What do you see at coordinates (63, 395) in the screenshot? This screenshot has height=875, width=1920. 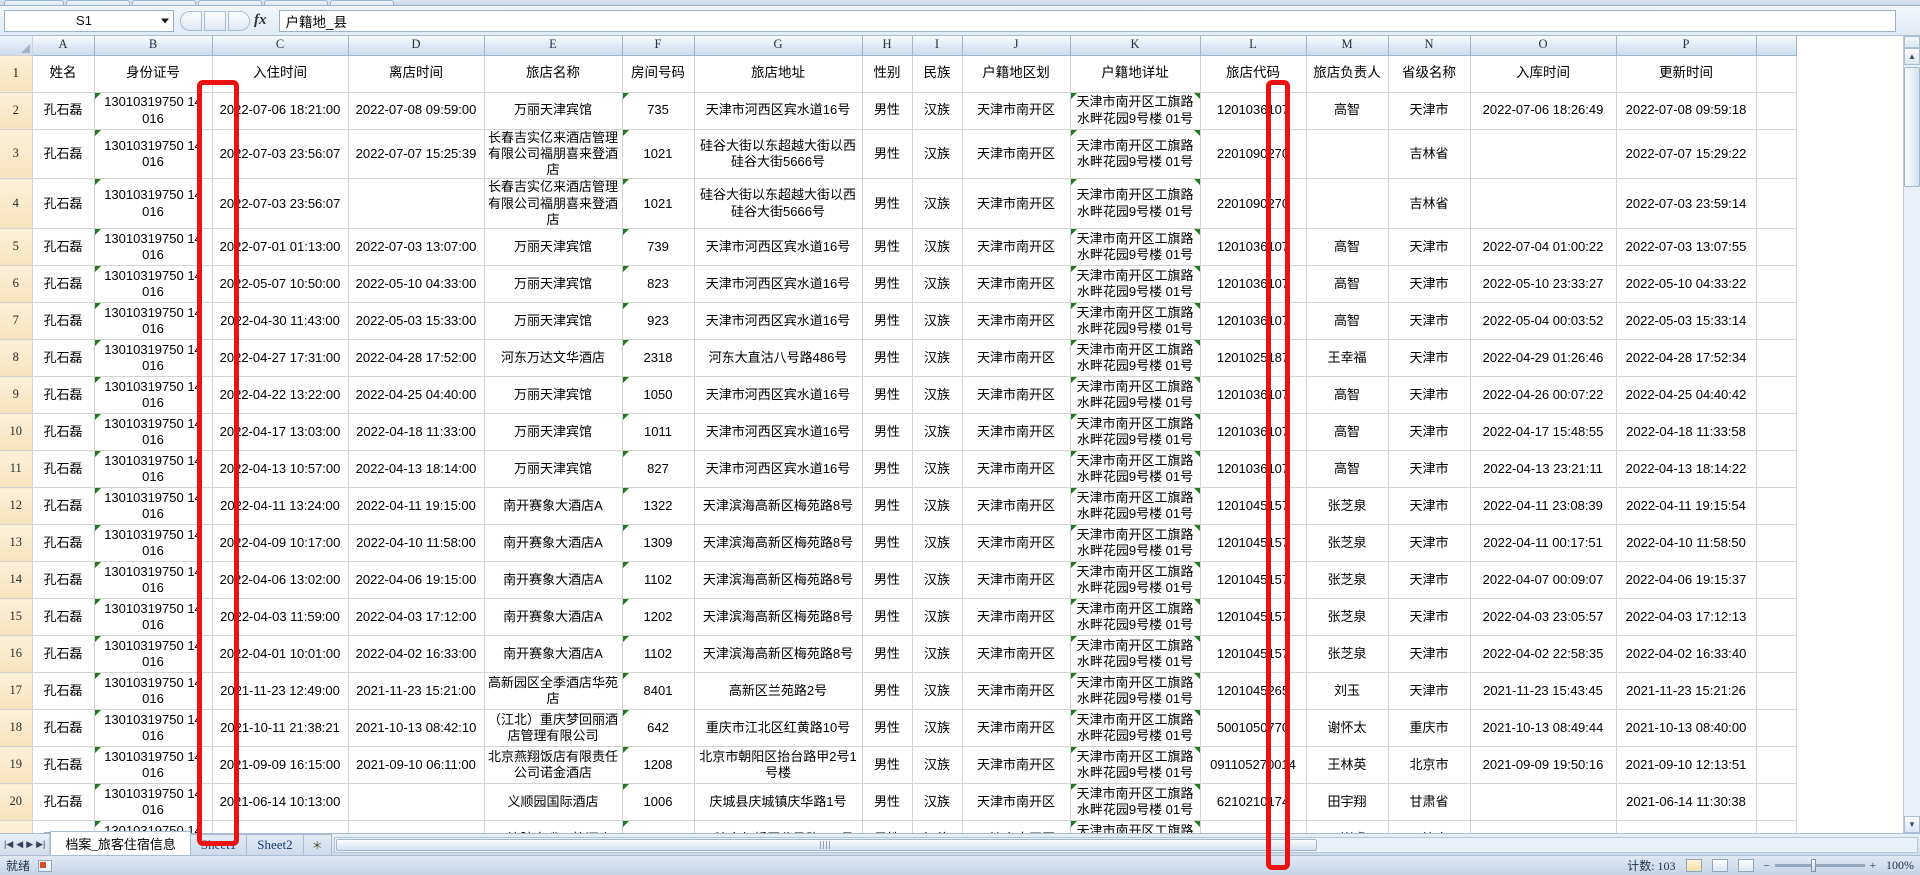 I see `cell-A9: 孔石磊` at bounding box center [63, 395].